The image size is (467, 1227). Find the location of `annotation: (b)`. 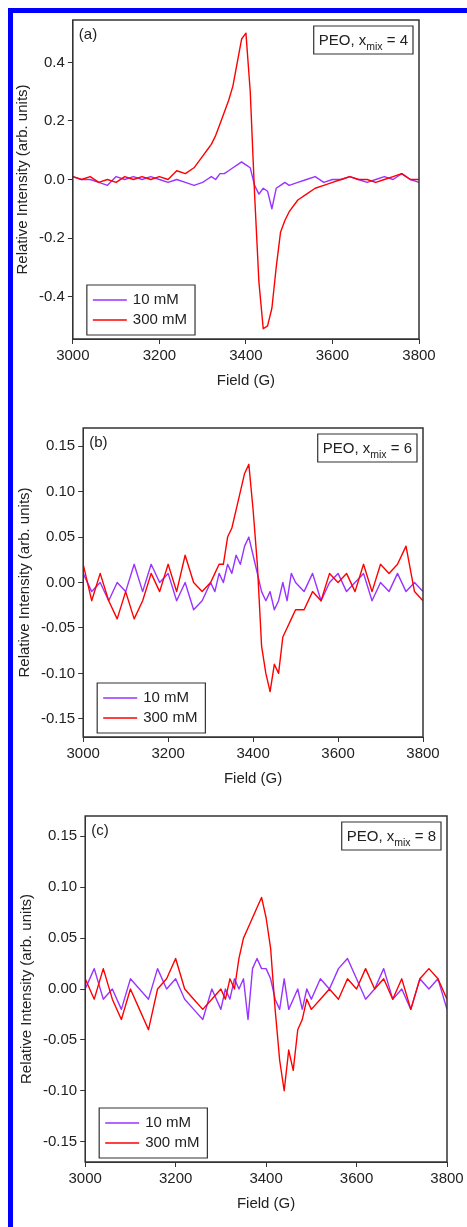

annotation: (b) is located at coordinates (98, 441).